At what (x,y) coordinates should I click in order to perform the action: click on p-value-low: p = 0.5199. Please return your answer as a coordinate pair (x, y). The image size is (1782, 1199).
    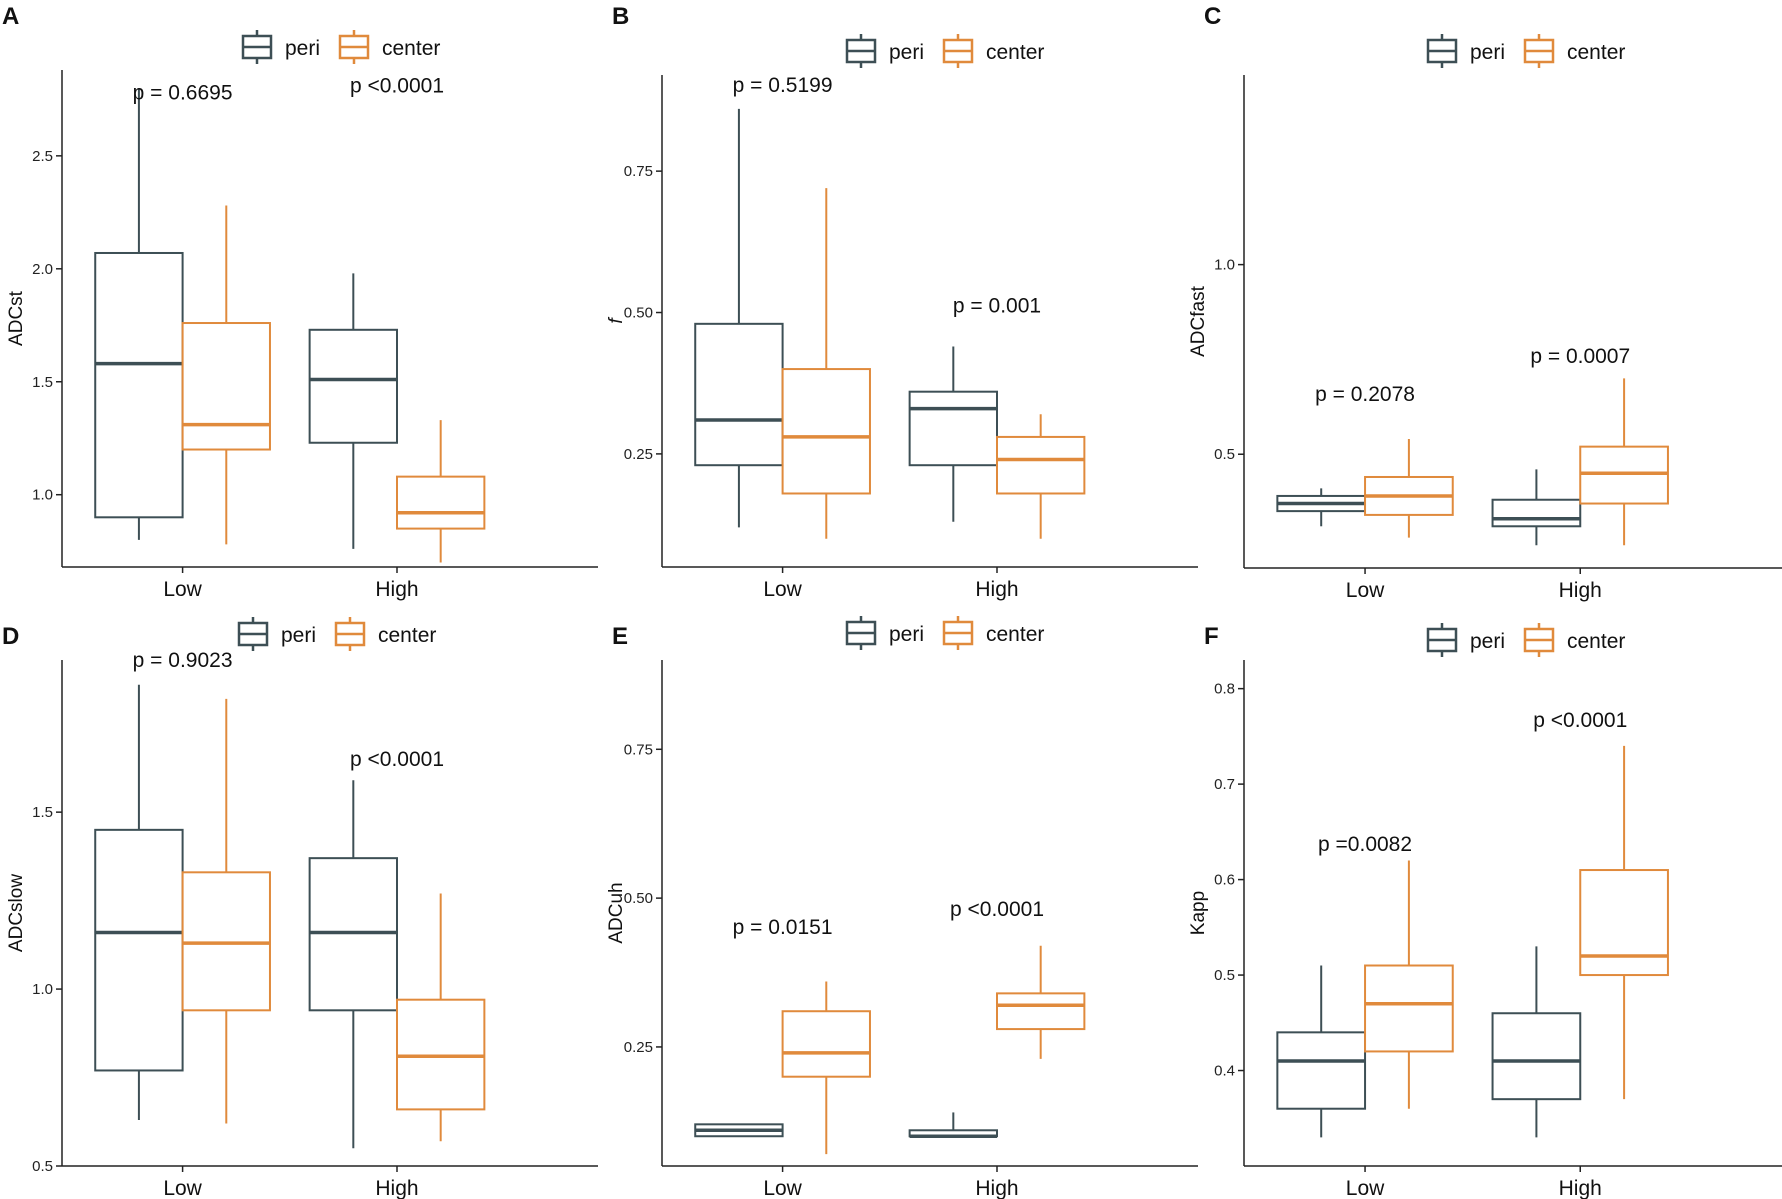
    Looking at the image, I should click on (783, 85).